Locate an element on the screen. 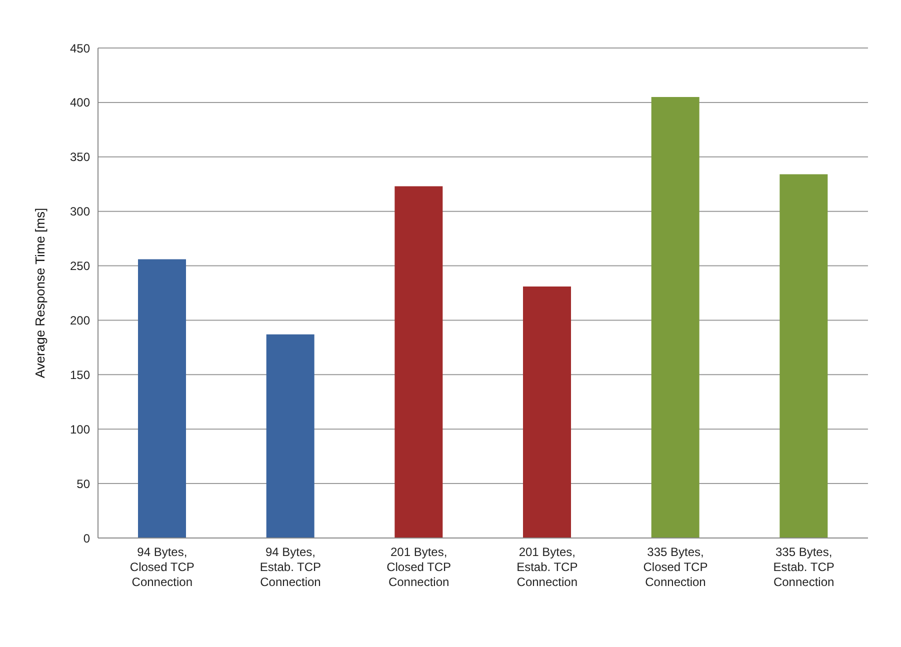 Image resolution: width=901 pixels, height=647 pixels. x-tick-label: 201 Bytes, Closed TCP Connection is located at coordinates (419, 567).